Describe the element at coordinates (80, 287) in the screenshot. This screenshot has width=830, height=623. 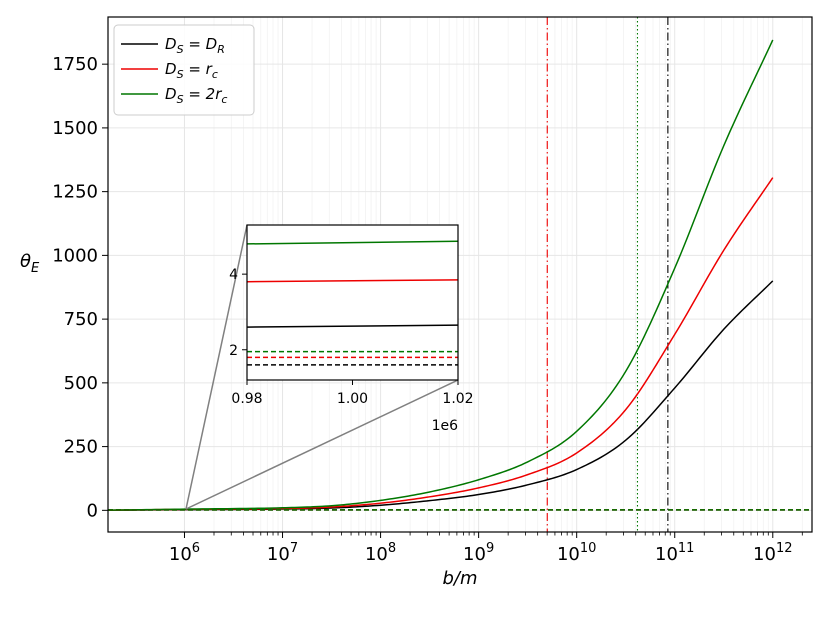
I see `y-axis-ticks: 0 250 500 750 1000 1250 1500 1750` at that location.